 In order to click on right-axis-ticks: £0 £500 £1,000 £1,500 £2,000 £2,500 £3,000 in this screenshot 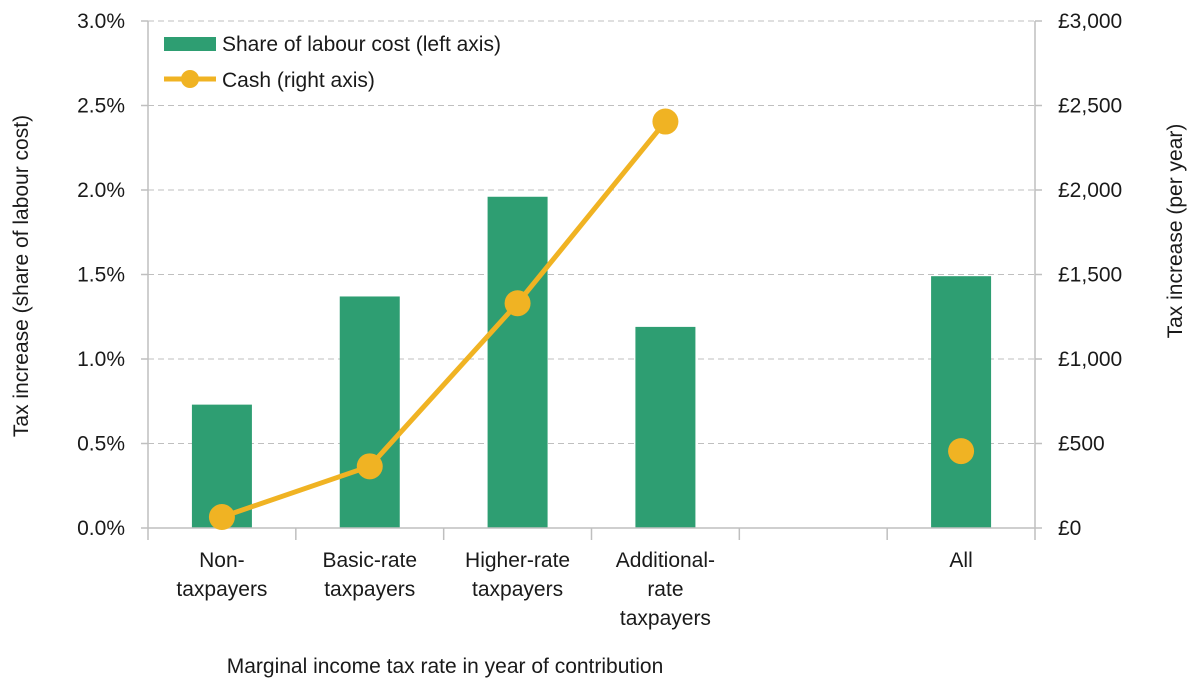, I will do `click(1090, 275)`.